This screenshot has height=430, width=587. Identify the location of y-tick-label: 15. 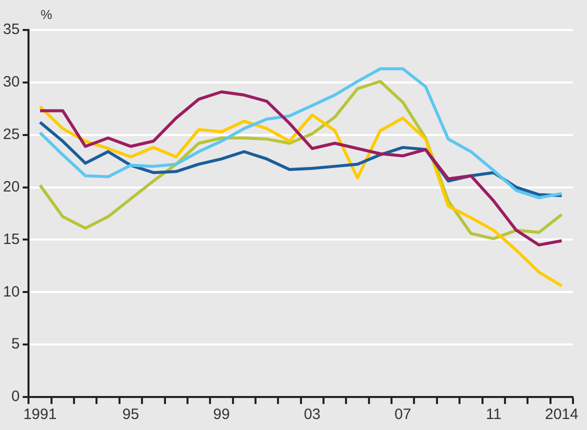
(11, 239).